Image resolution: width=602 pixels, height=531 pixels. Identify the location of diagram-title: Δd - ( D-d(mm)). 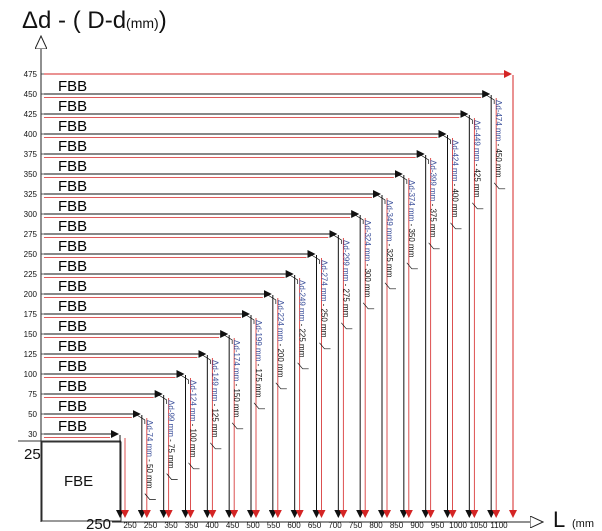
(94, 20).